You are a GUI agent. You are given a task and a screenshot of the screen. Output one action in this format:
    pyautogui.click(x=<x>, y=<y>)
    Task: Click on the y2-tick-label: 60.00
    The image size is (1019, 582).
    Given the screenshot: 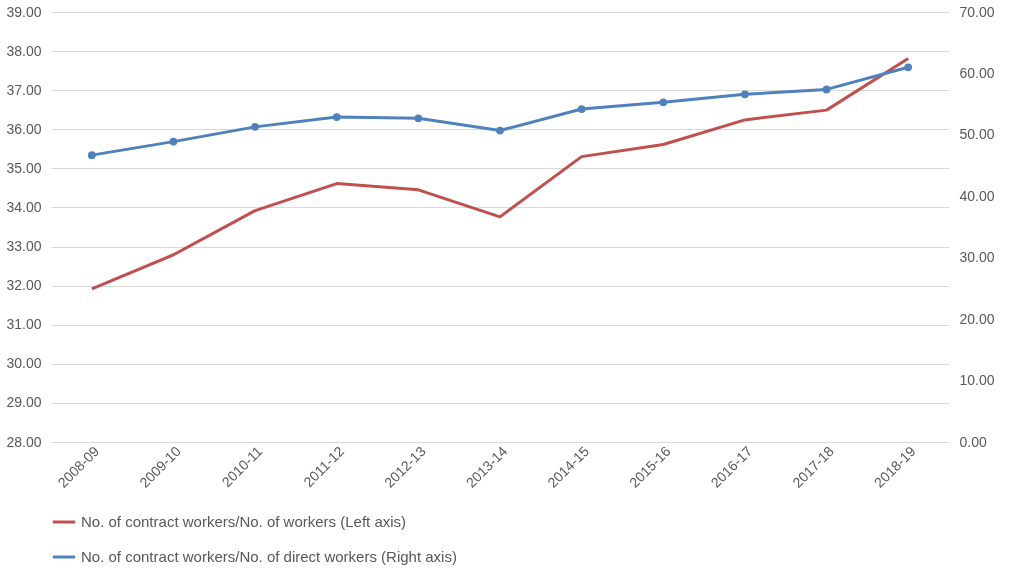 What is the action you would take?
    pyautogui.click(x=977, y=72)
    